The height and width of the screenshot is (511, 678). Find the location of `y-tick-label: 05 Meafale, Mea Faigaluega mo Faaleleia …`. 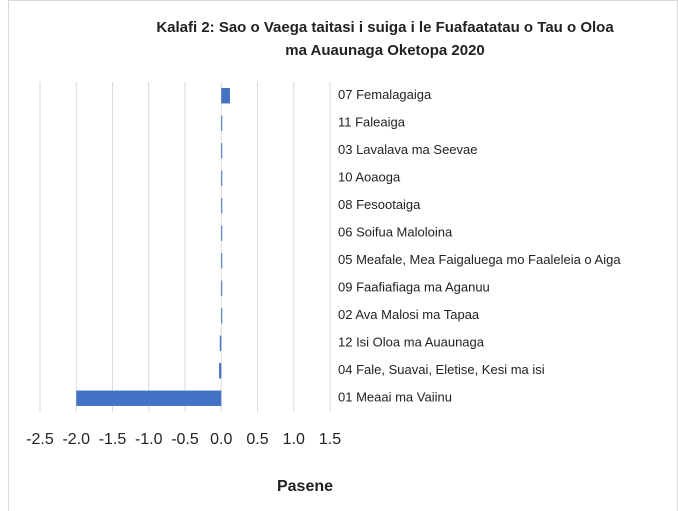

y-tick-label: 05 Meafale, Mea Faigaluega mo Faaleleia … is located at coordinates (479, 259).